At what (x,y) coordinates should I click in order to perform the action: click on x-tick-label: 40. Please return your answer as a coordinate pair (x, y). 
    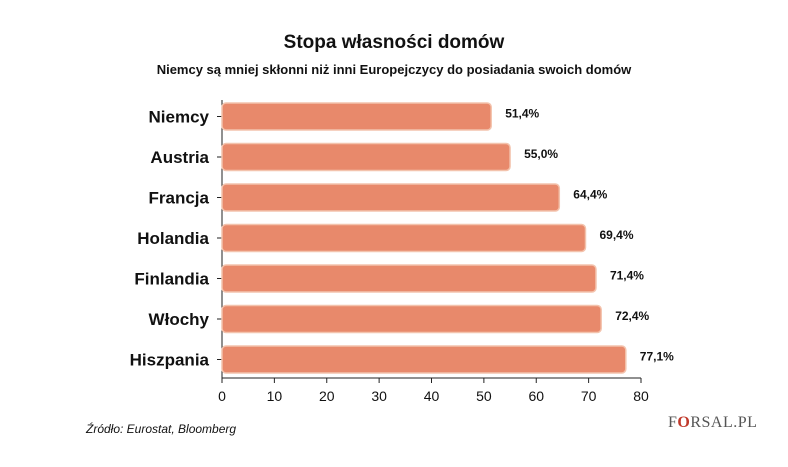
    Looking at the image, I should click on (432, 396).